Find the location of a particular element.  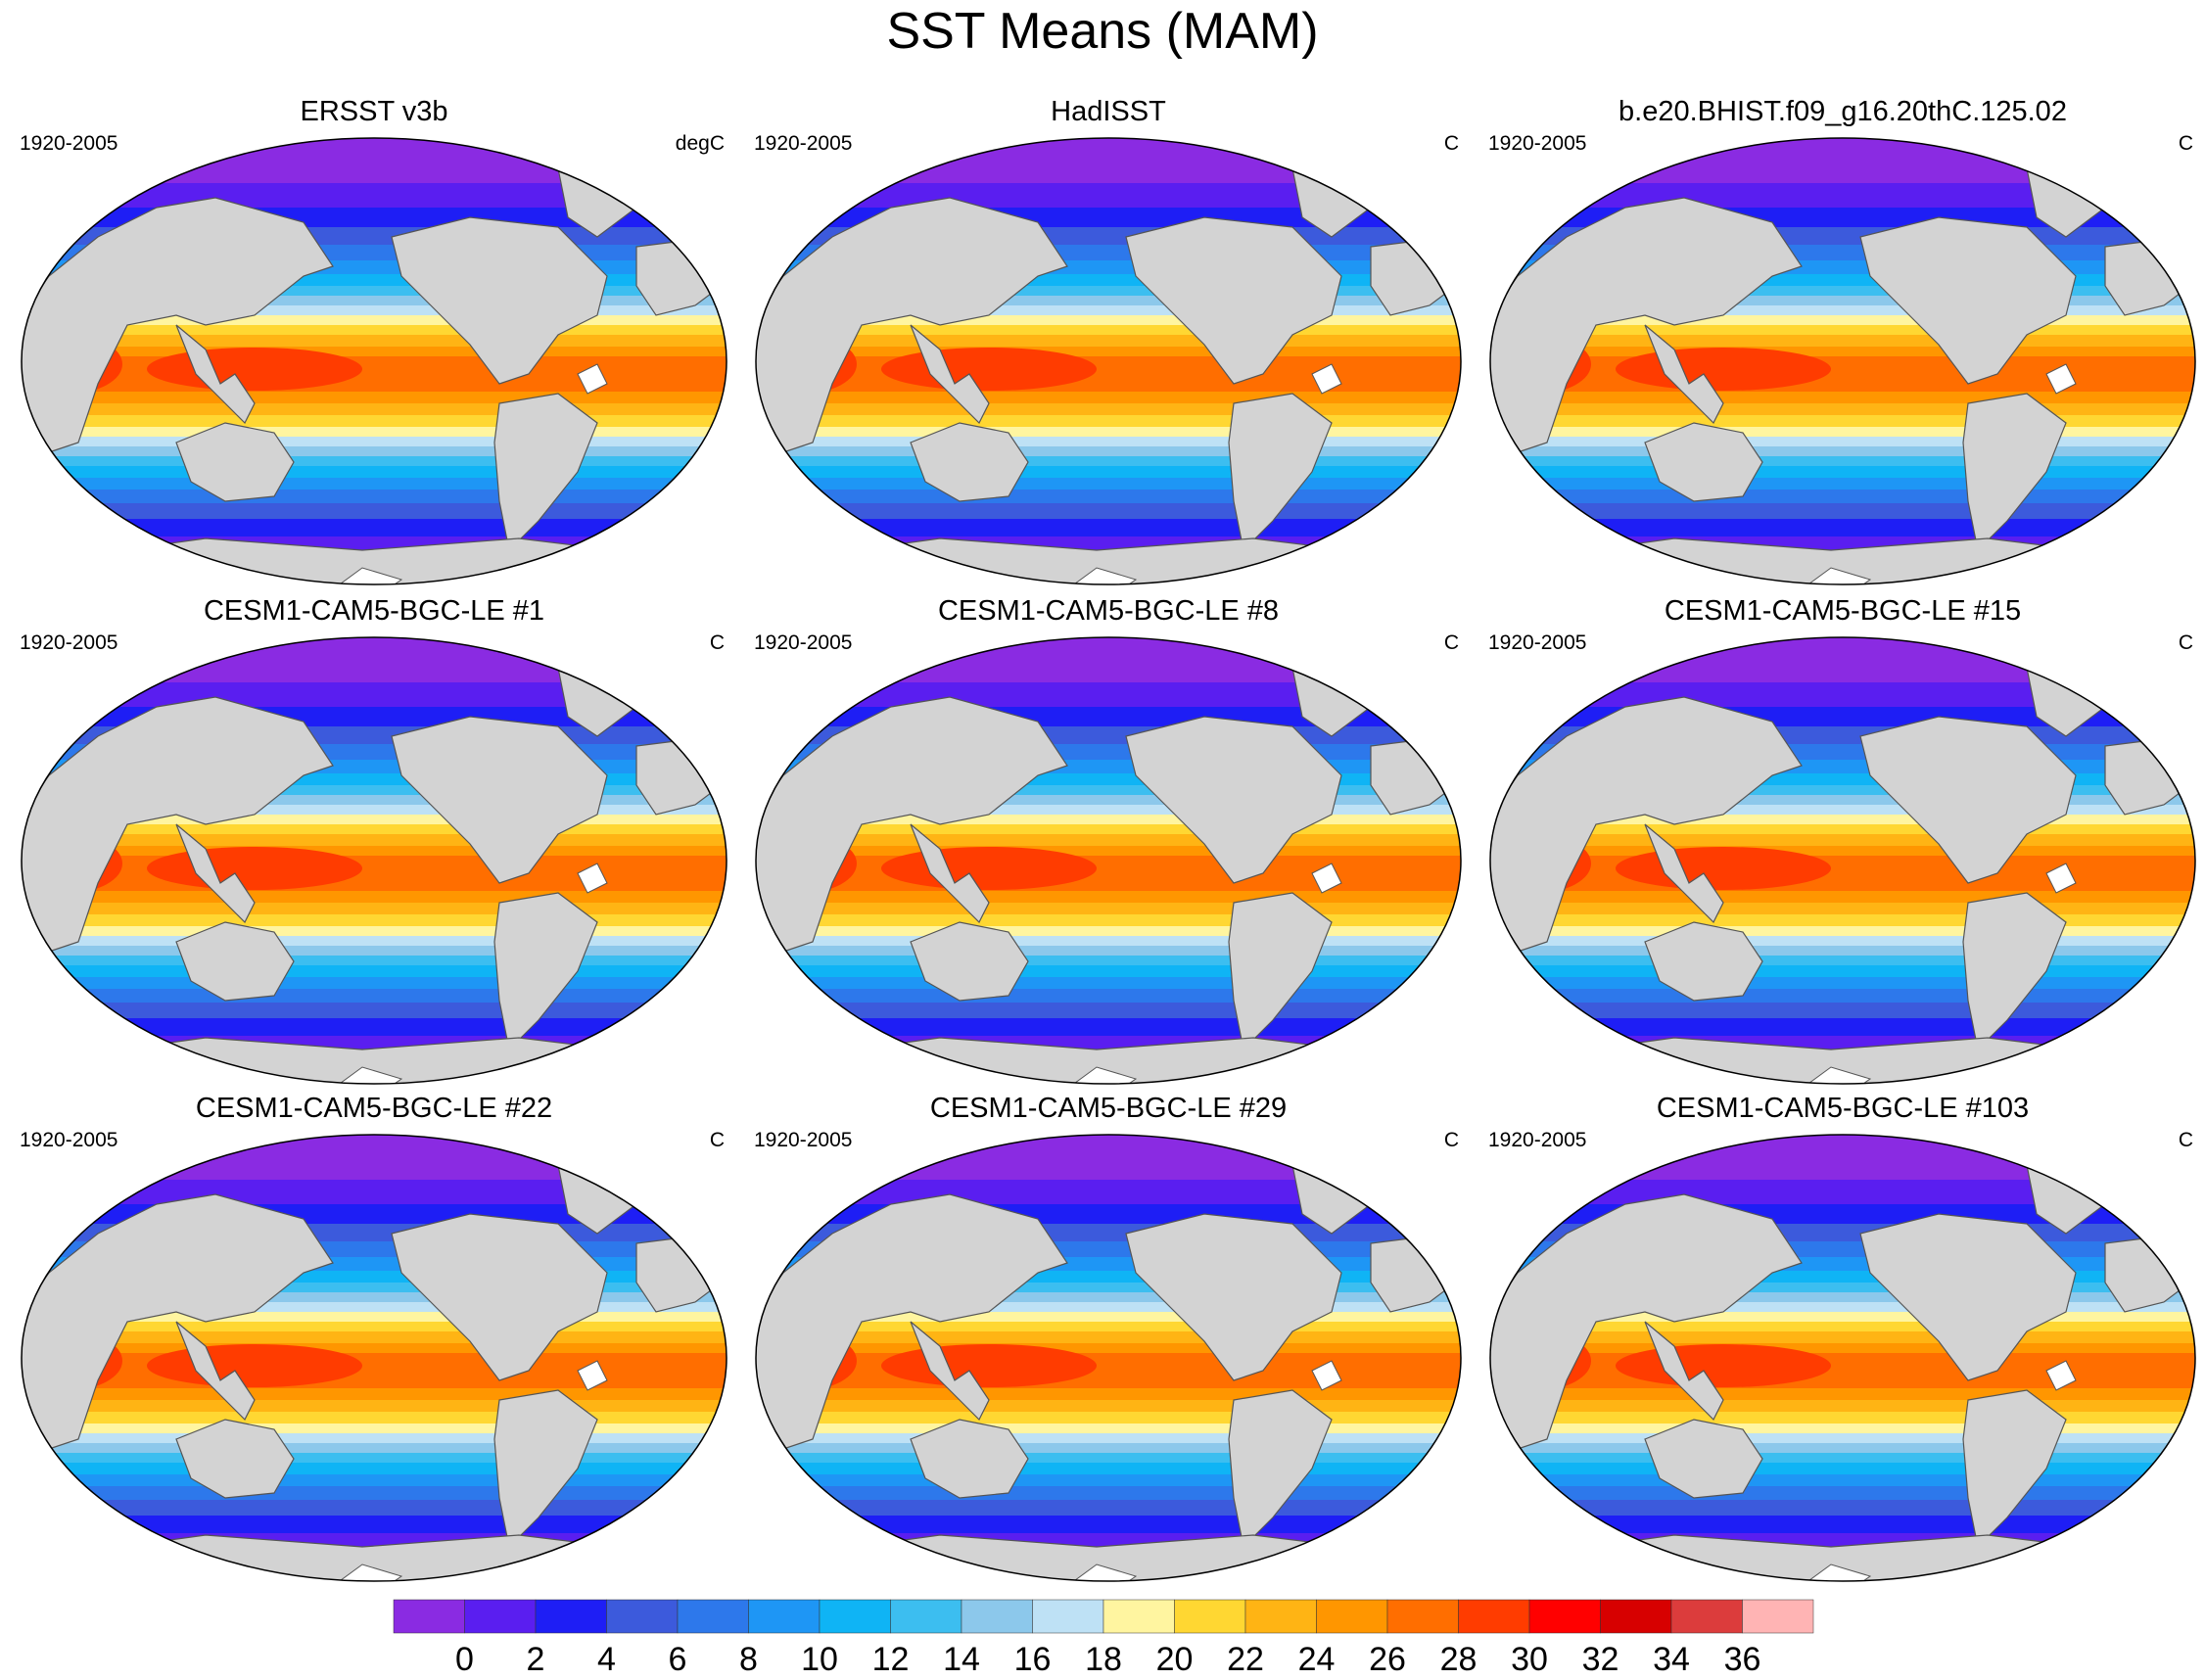

colorbar-tick-label: 34 is located at coordinates (1672, 1659).